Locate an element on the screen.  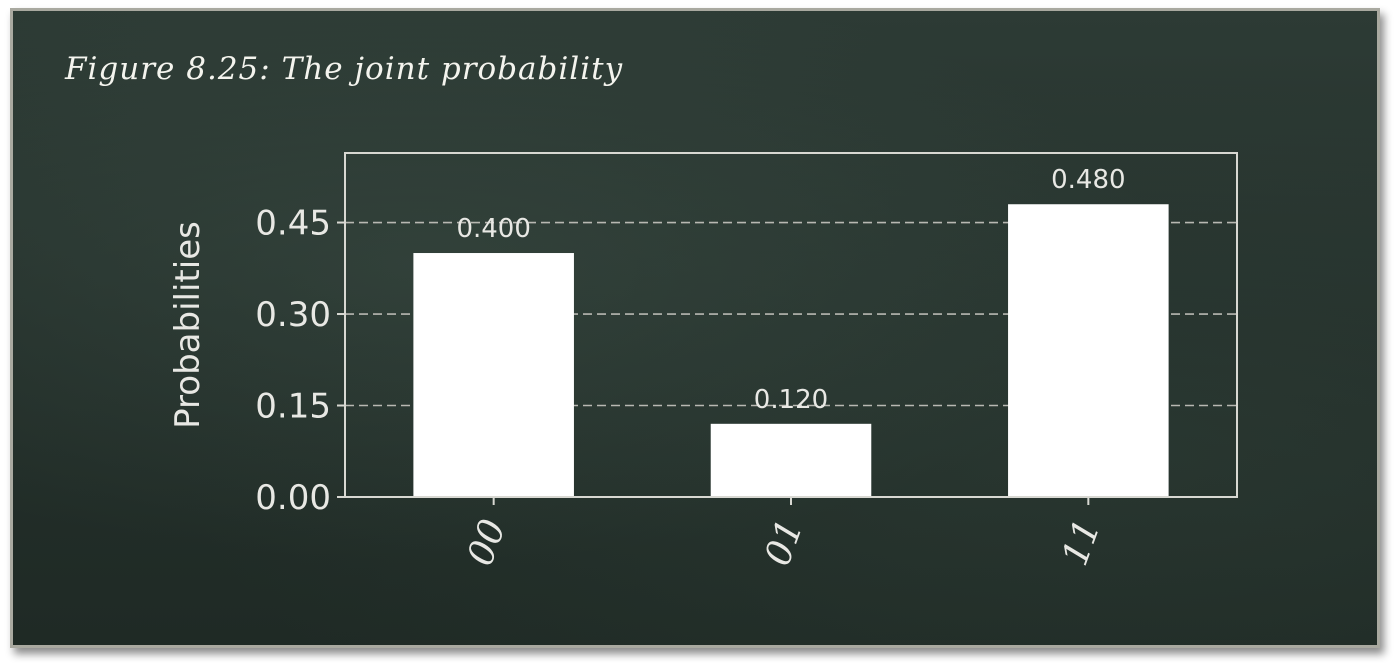
y-axis-ticks: 0.00 0.15 0.30 0.45 is located at coordinates (300, 361).